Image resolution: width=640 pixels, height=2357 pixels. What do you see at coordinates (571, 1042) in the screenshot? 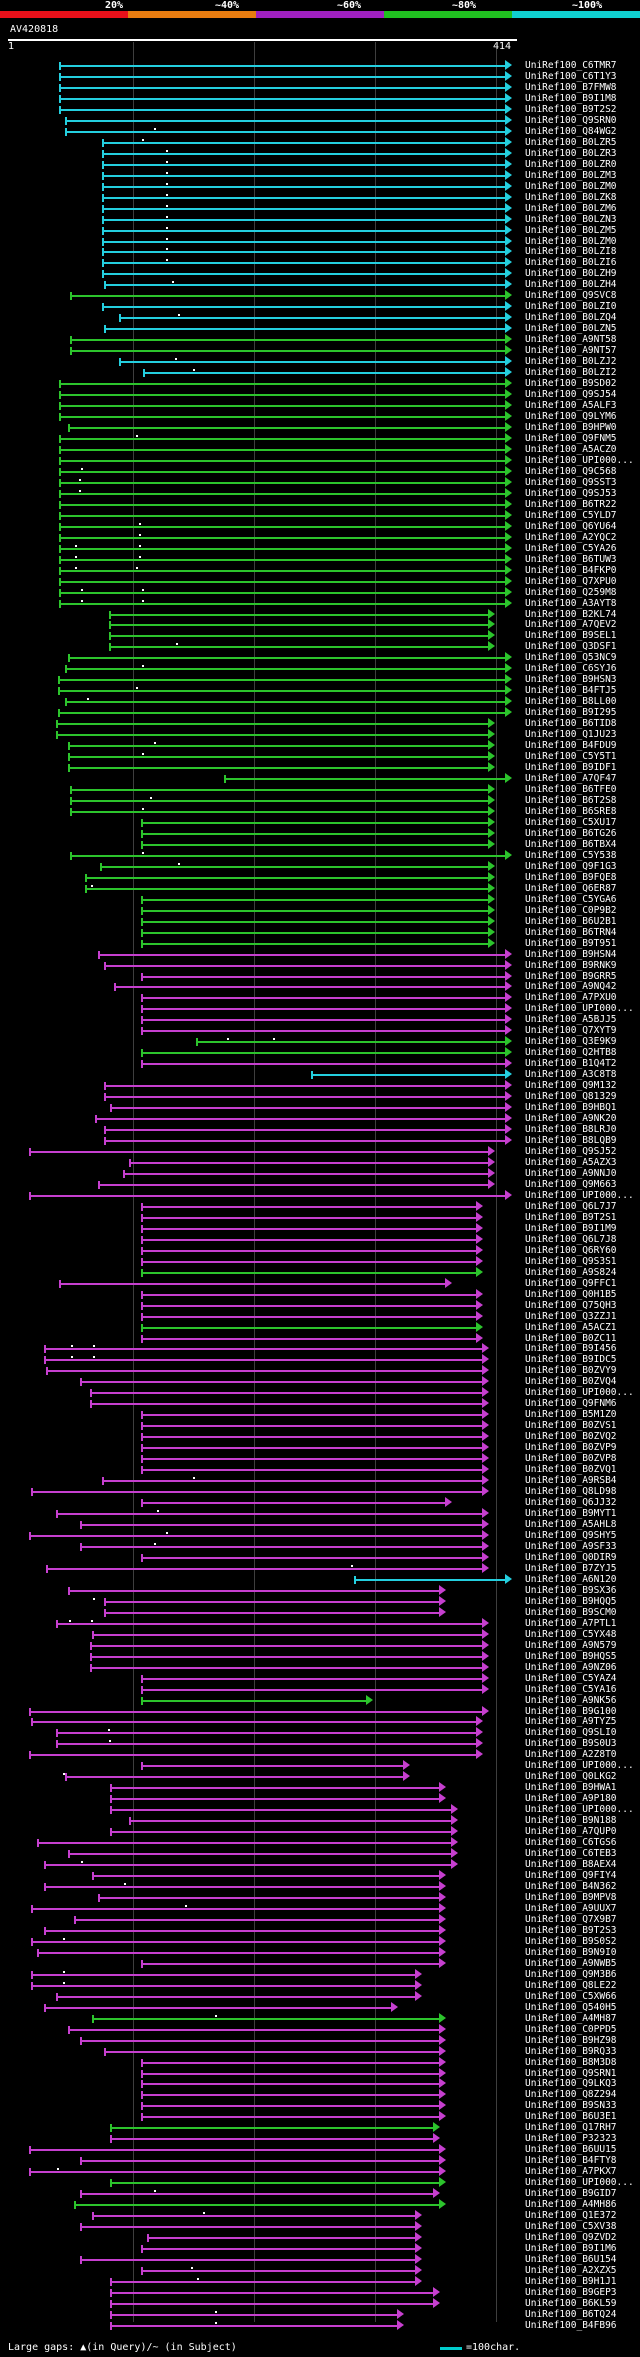
I see `hit-label: UniRef100_Q3E9K9` at bounding box center [571, 1042].